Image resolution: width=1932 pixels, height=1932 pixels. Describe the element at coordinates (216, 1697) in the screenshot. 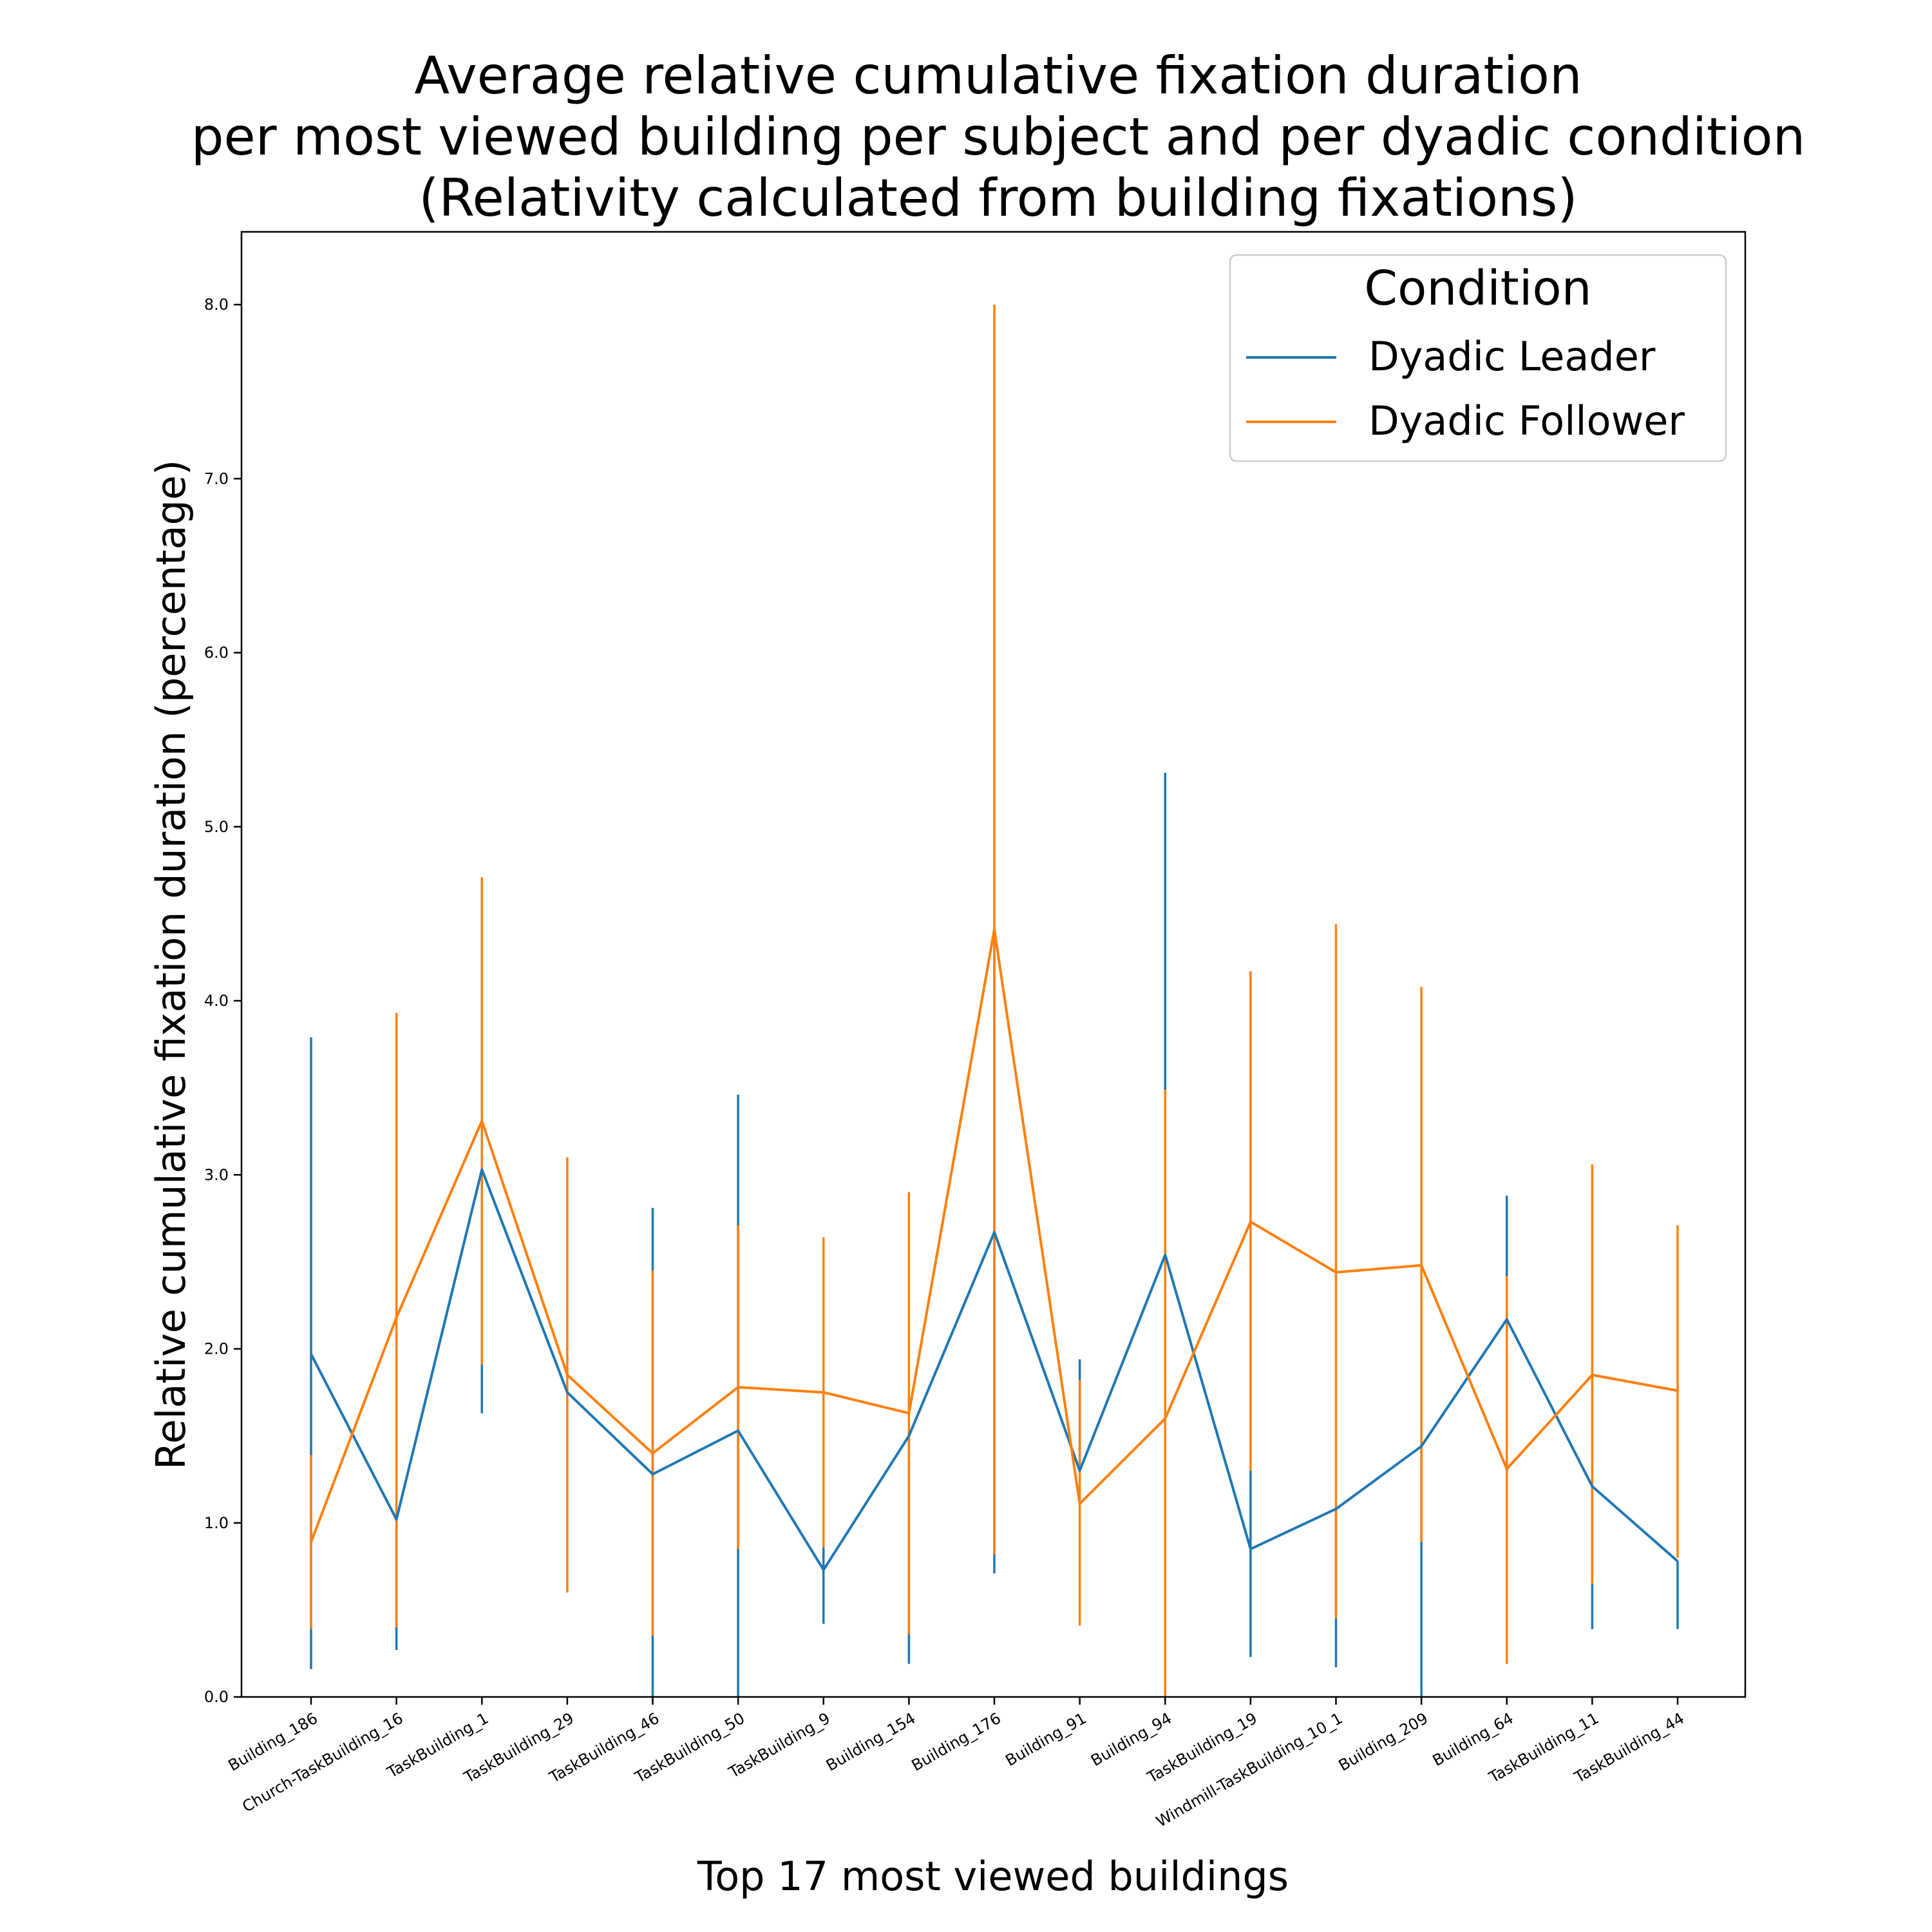

I see `y-tick-label: 0.0` at that location.